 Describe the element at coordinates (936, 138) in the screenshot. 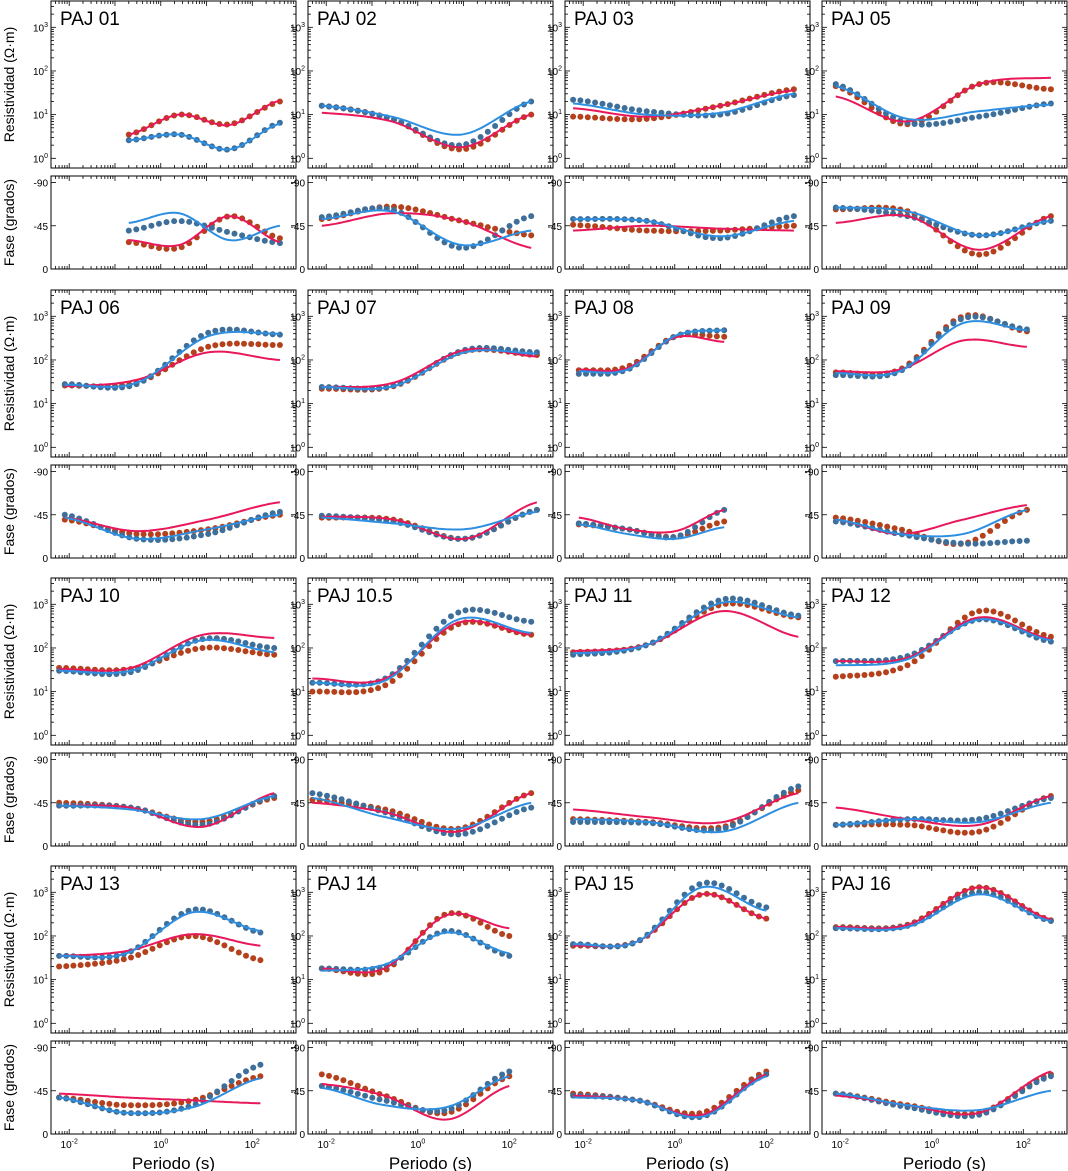

I see `station-panel-paj-05: 100 101 102 103 PAJ 05 0 -45 -90` at that location.